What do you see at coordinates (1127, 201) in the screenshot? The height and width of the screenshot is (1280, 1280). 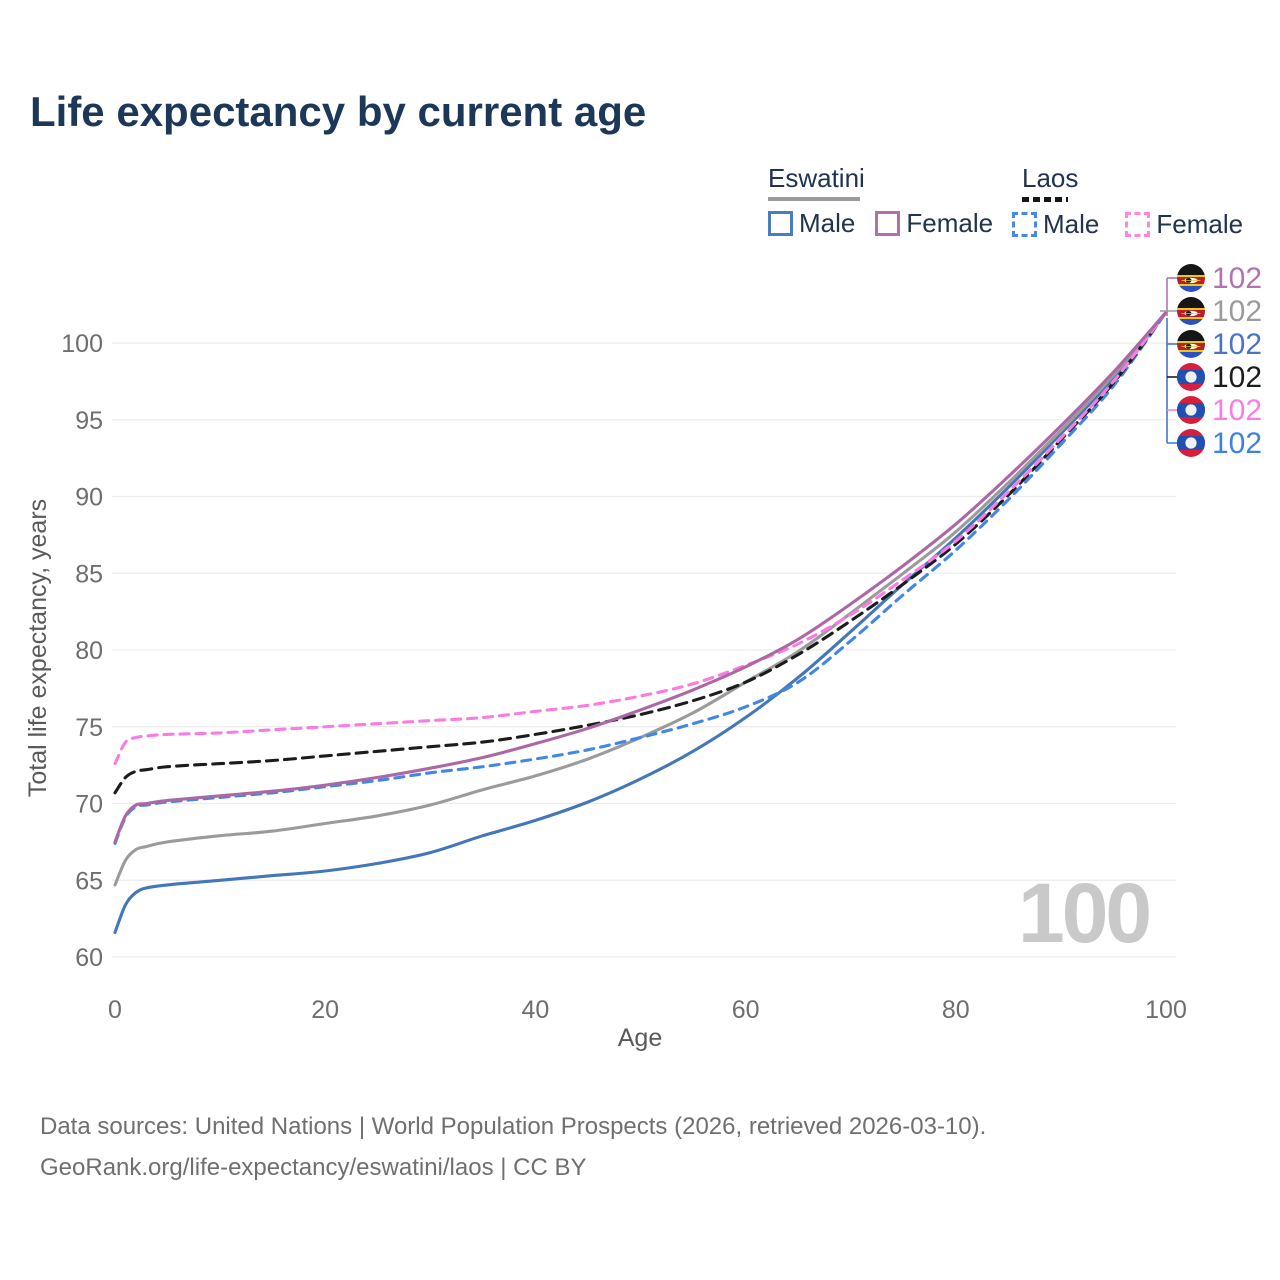 I see `legend-group-laos: Laos Male Female` at bounding box center [1127, 201].